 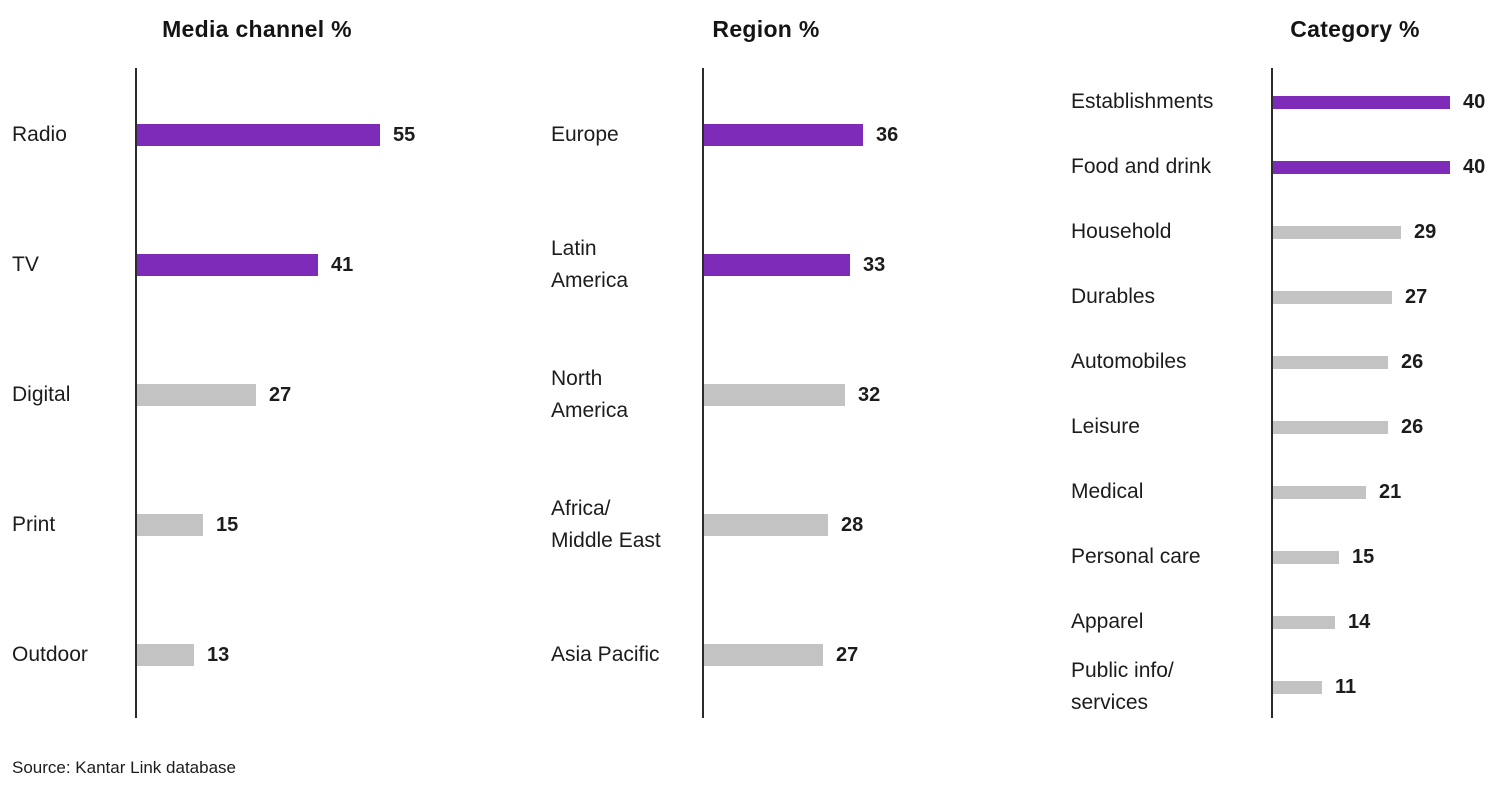 What do you see at coordinates (703, 393) in the screenshot?
I see `axis-line-region` at bounding box center [703, 393].